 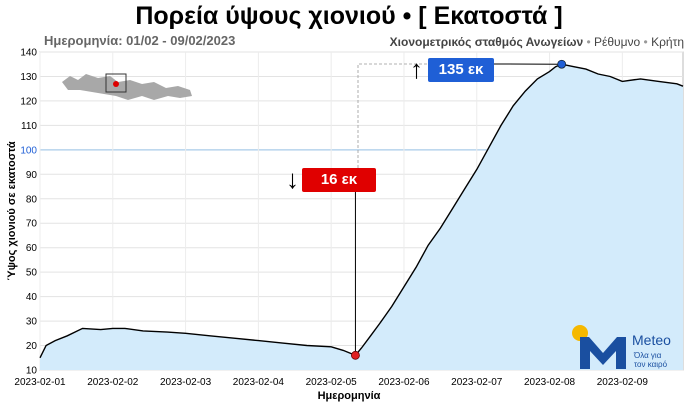 What do you see at coordinates (32, 273) in the screenshot?
I see `y-tick-label: 50` at bounding box center [32, 273].